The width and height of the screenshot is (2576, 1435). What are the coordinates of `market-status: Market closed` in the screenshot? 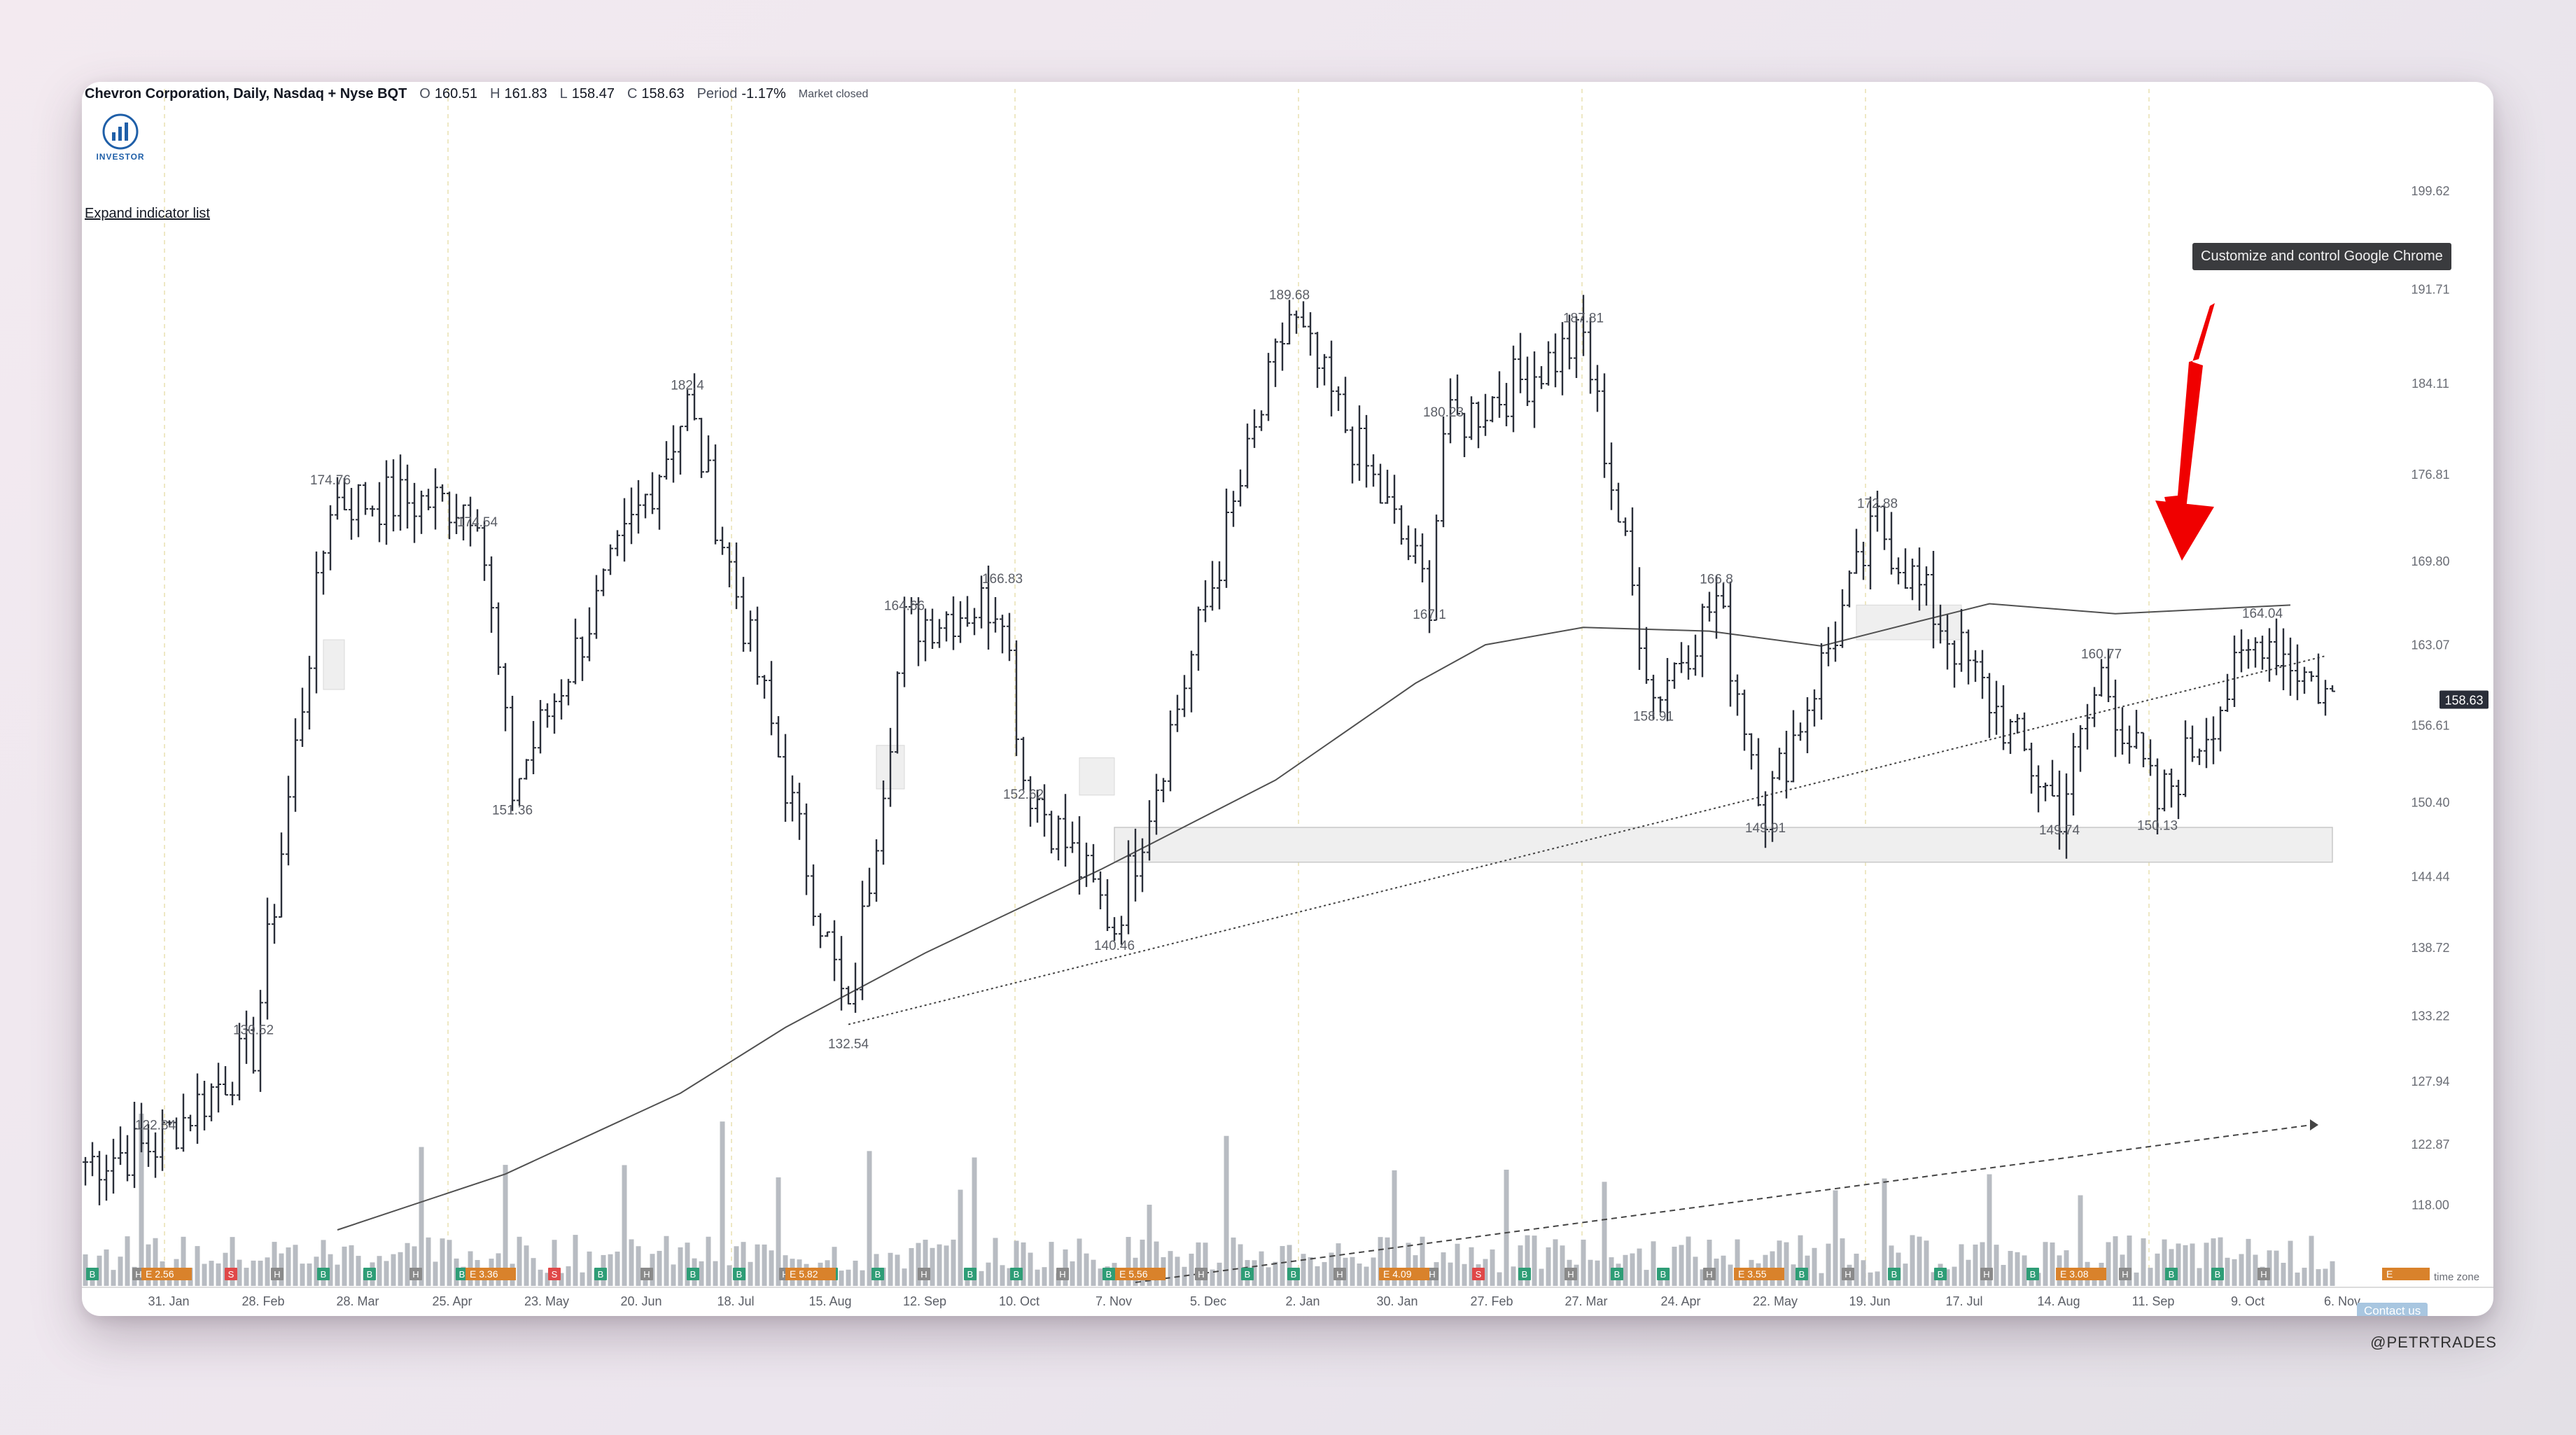 It's located at (833, 94).